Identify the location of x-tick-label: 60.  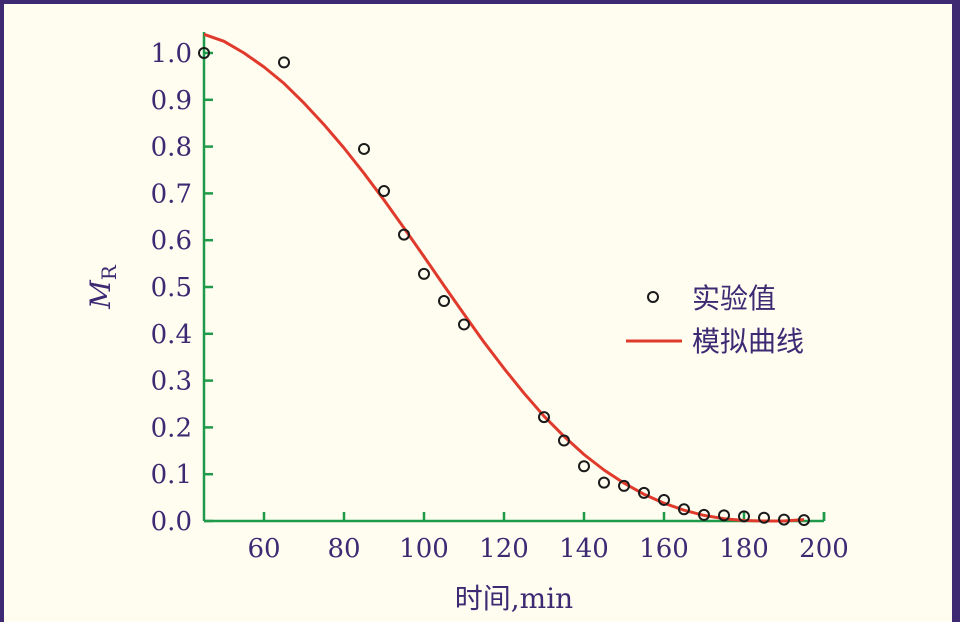
(263, 549).